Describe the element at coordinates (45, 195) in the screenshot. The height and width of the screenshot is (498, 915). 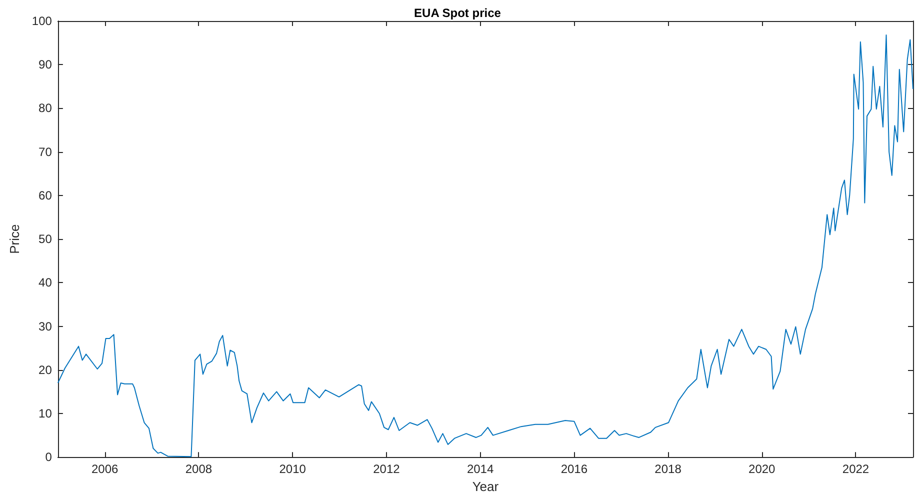
I see `y-tick-label: 60` at that location.